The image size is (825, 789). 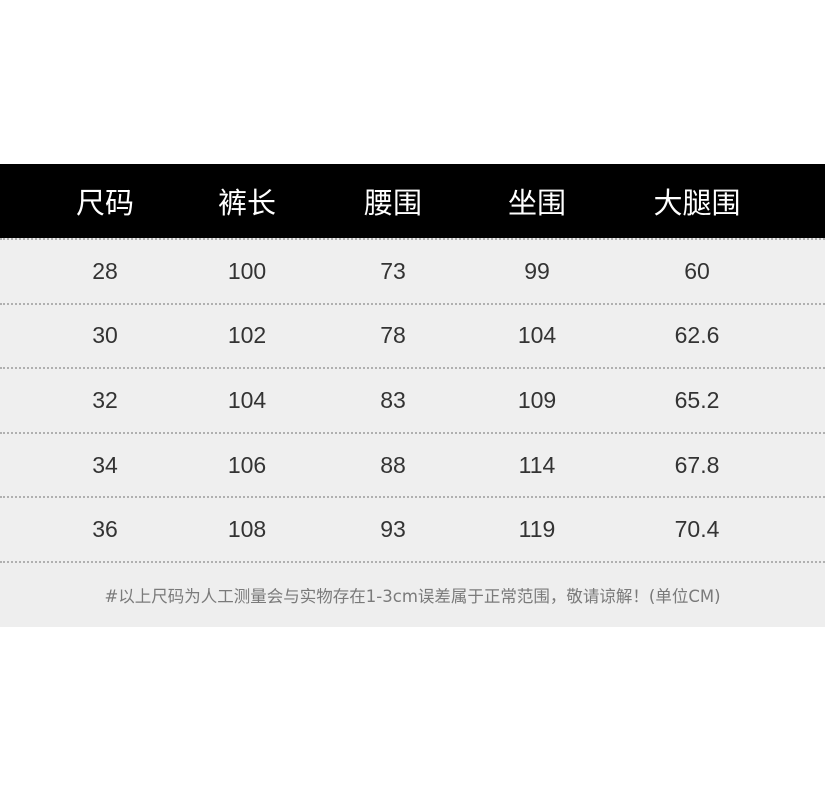 What do you see at coordinates (247, 464) in the screenshot?
I see `cell-pant-length: 106` at bounding box center [247, 464].